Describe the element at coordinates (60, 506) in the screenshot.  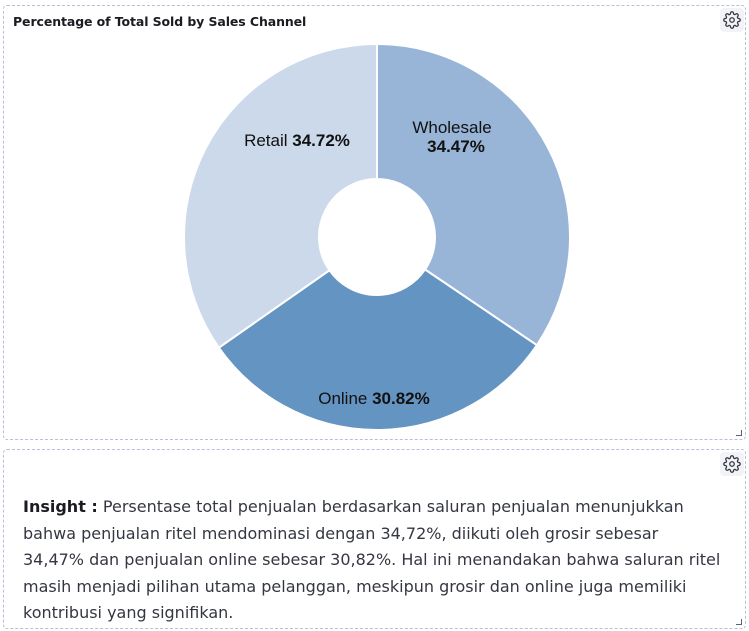
I see `insight-lead: Insight :` at that location.